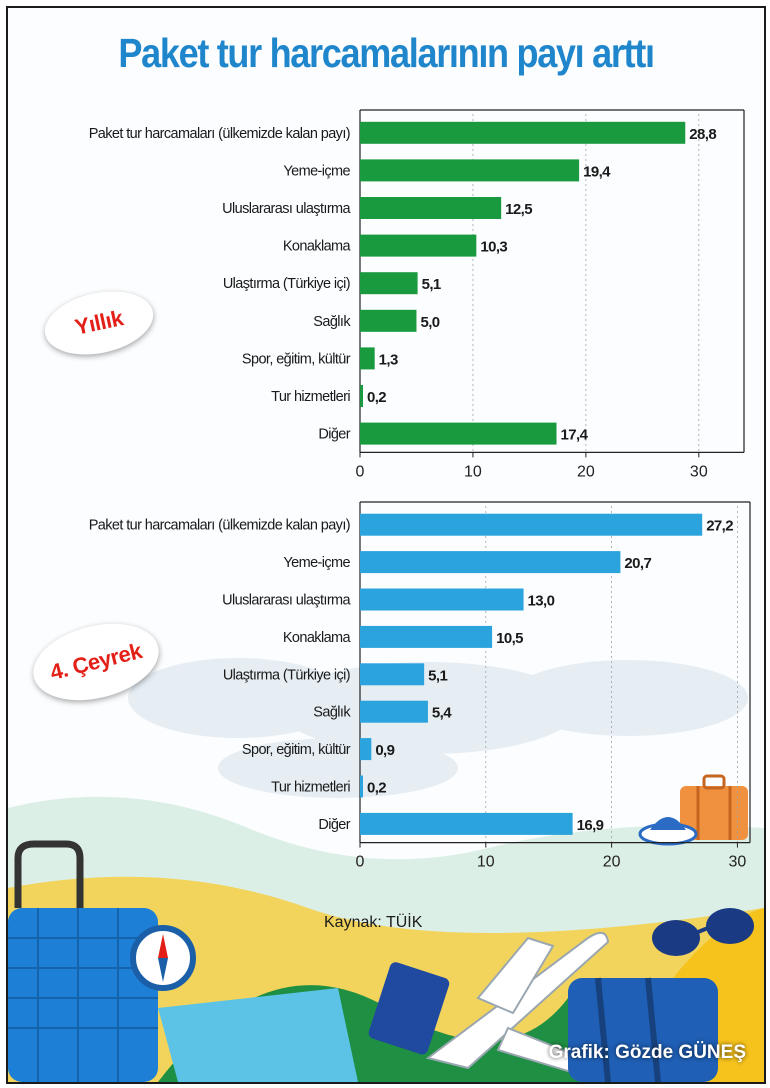 This screenshot has height=1088, width=770. I want to click on compass-illustration, so click(163, 958).